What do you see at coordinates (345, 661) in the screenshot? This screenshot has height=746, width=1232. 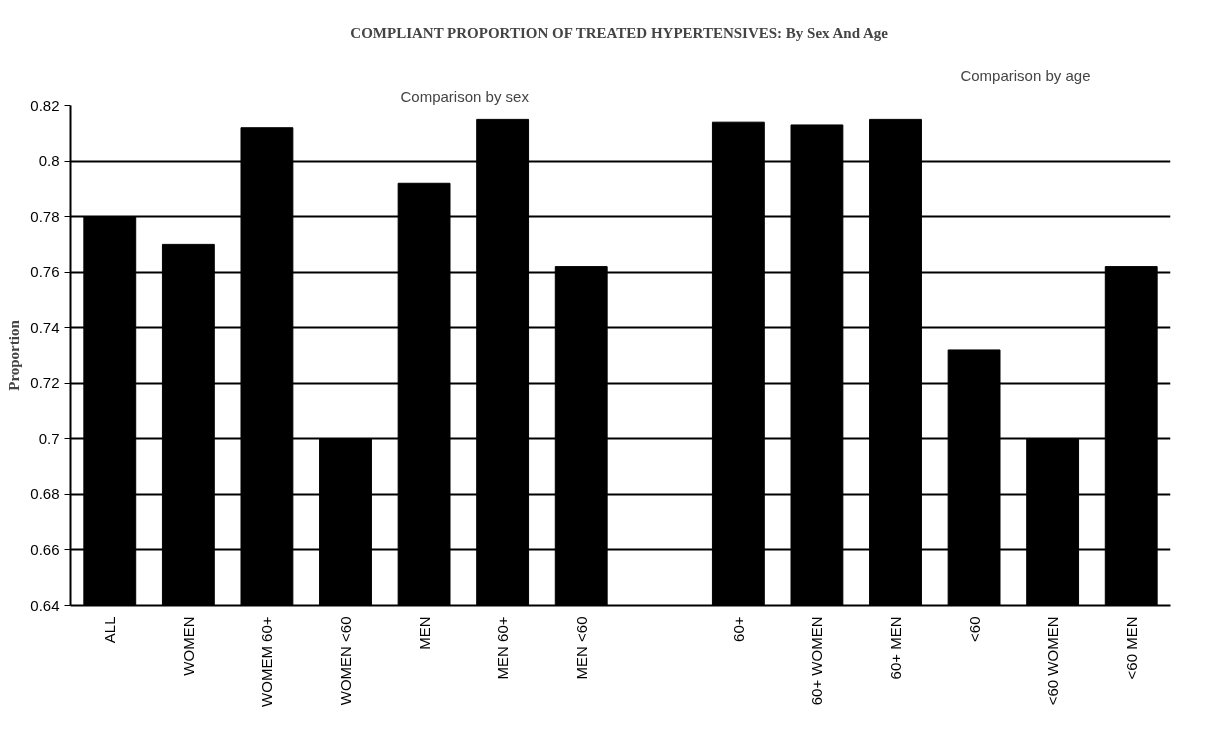 I see `x-tick-label: WOMEN <60` at bounding box center [345, 661].